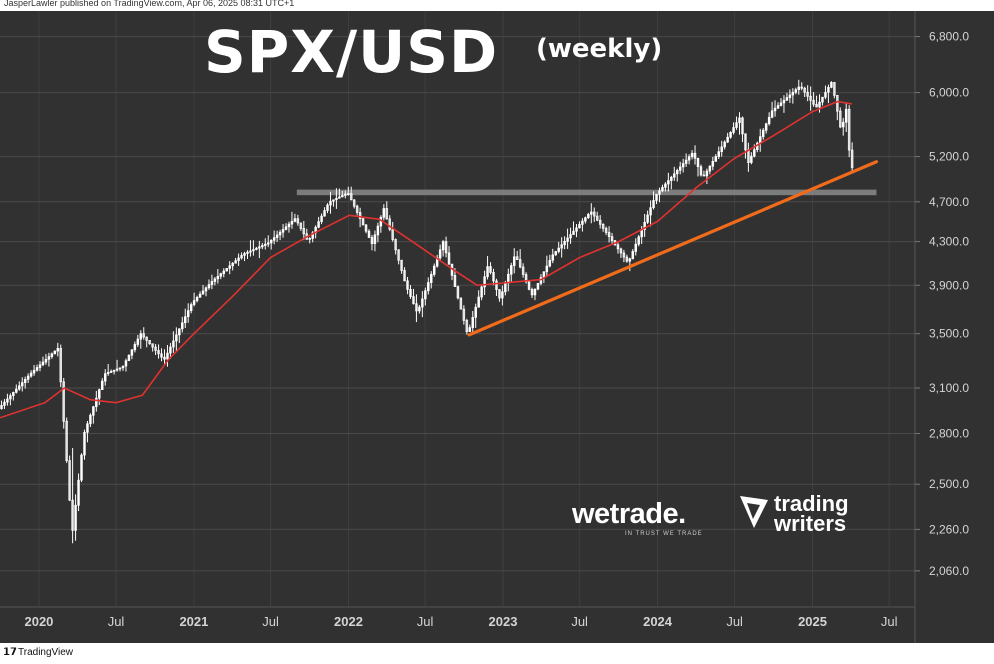  What do you see at coordinates (586, 192) in the screenshot?
I see `support-zone` at bounding box center [586, 192].